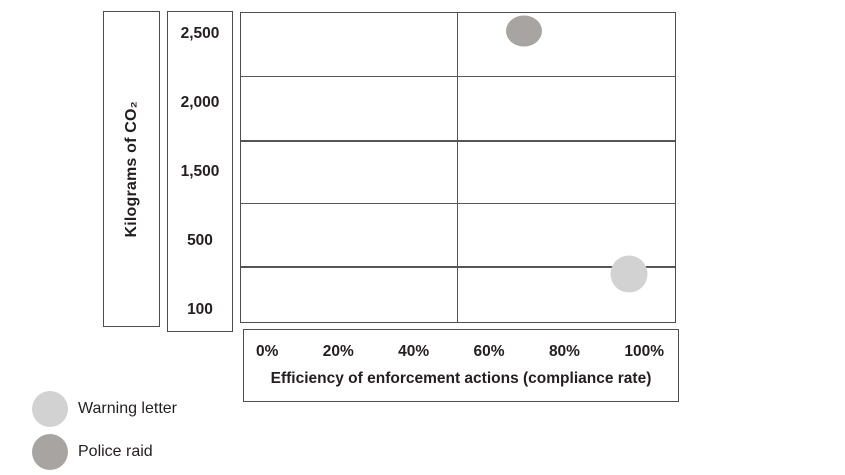 The image size is (845, 475). Describe the element at coordinates (461, 352) in the screenshot. I see `x-axis-ticks: 0% 20% 40% 60% 80% 100%` at that location.